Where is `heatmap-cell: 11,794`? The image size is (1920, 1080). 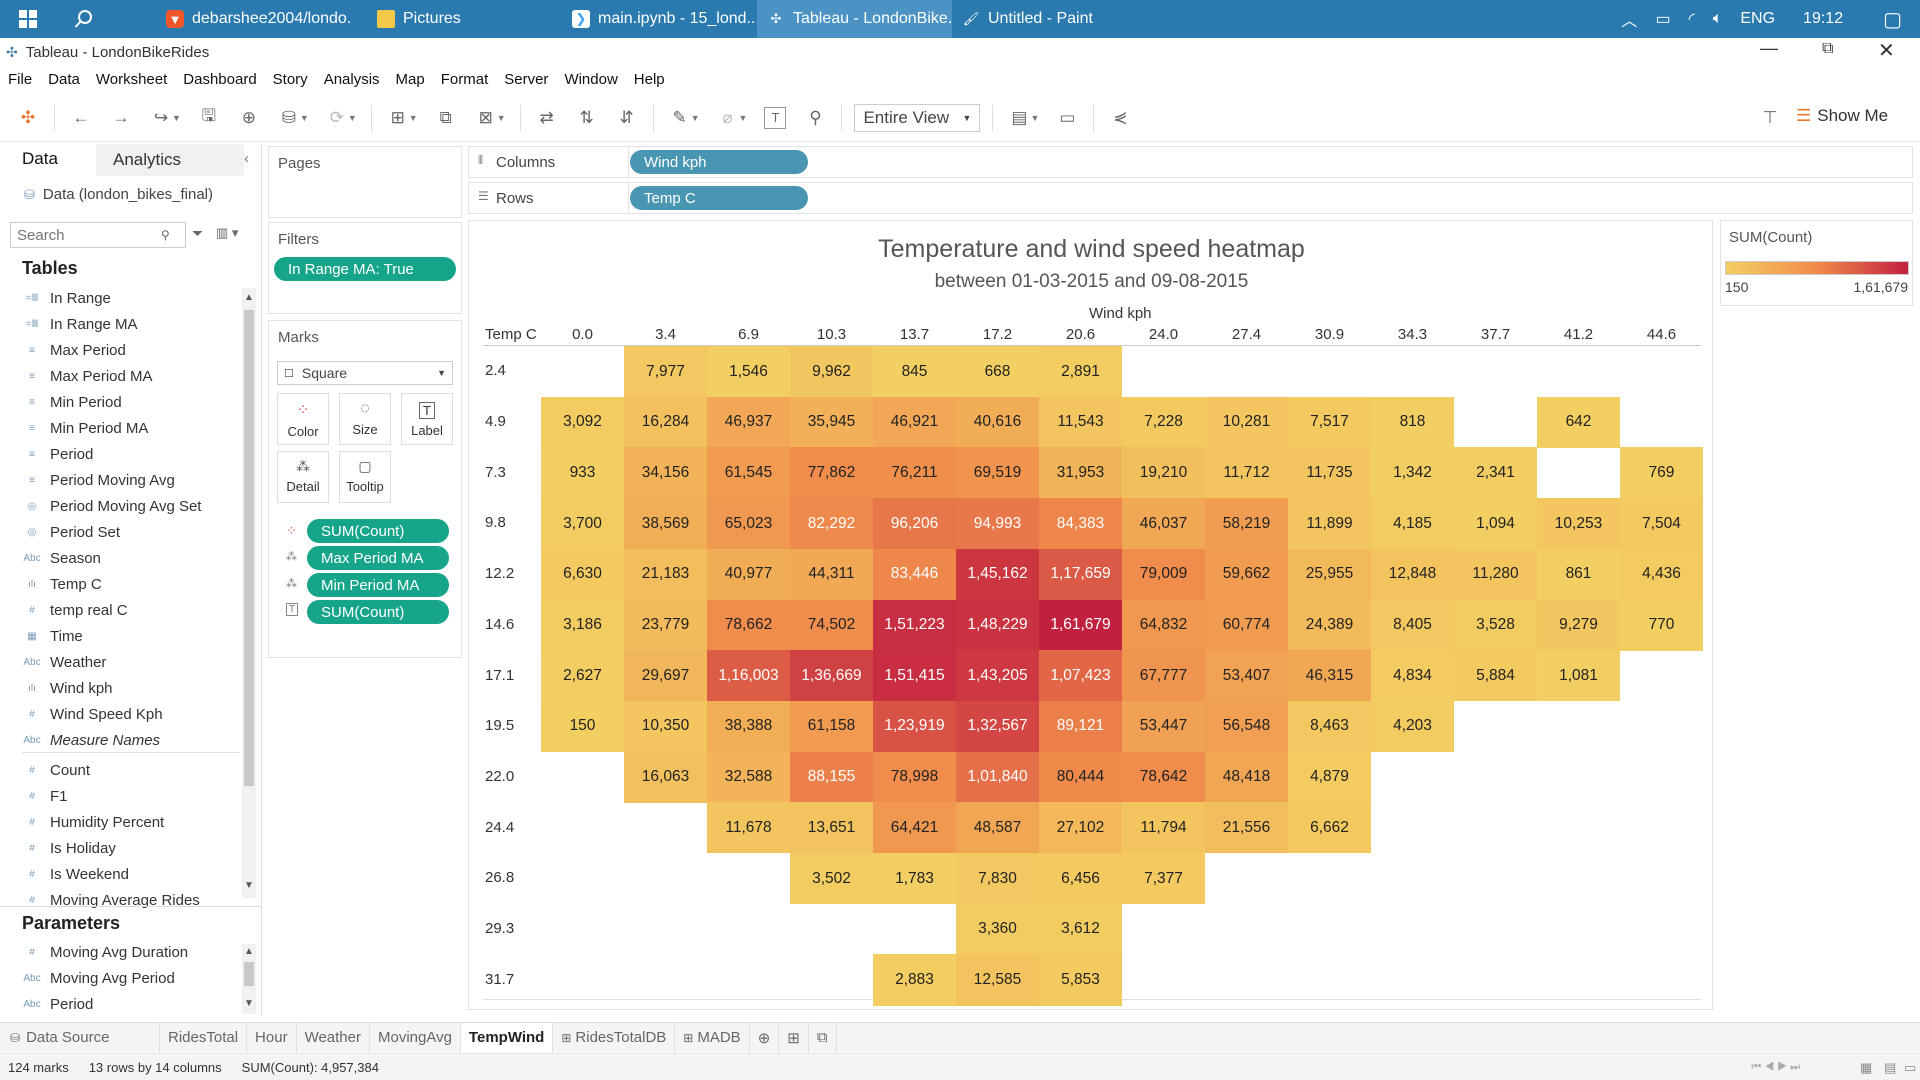 heatmap-cell: 11,794 is located at coordinates (1163, 828).